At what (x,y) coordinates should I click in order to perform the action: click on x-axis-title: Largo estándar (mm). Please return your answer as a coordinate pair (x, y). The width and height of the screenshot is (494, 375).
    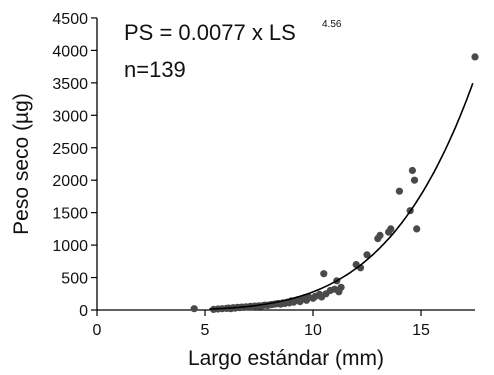
    Looking at the image, I should click on (286, 358).